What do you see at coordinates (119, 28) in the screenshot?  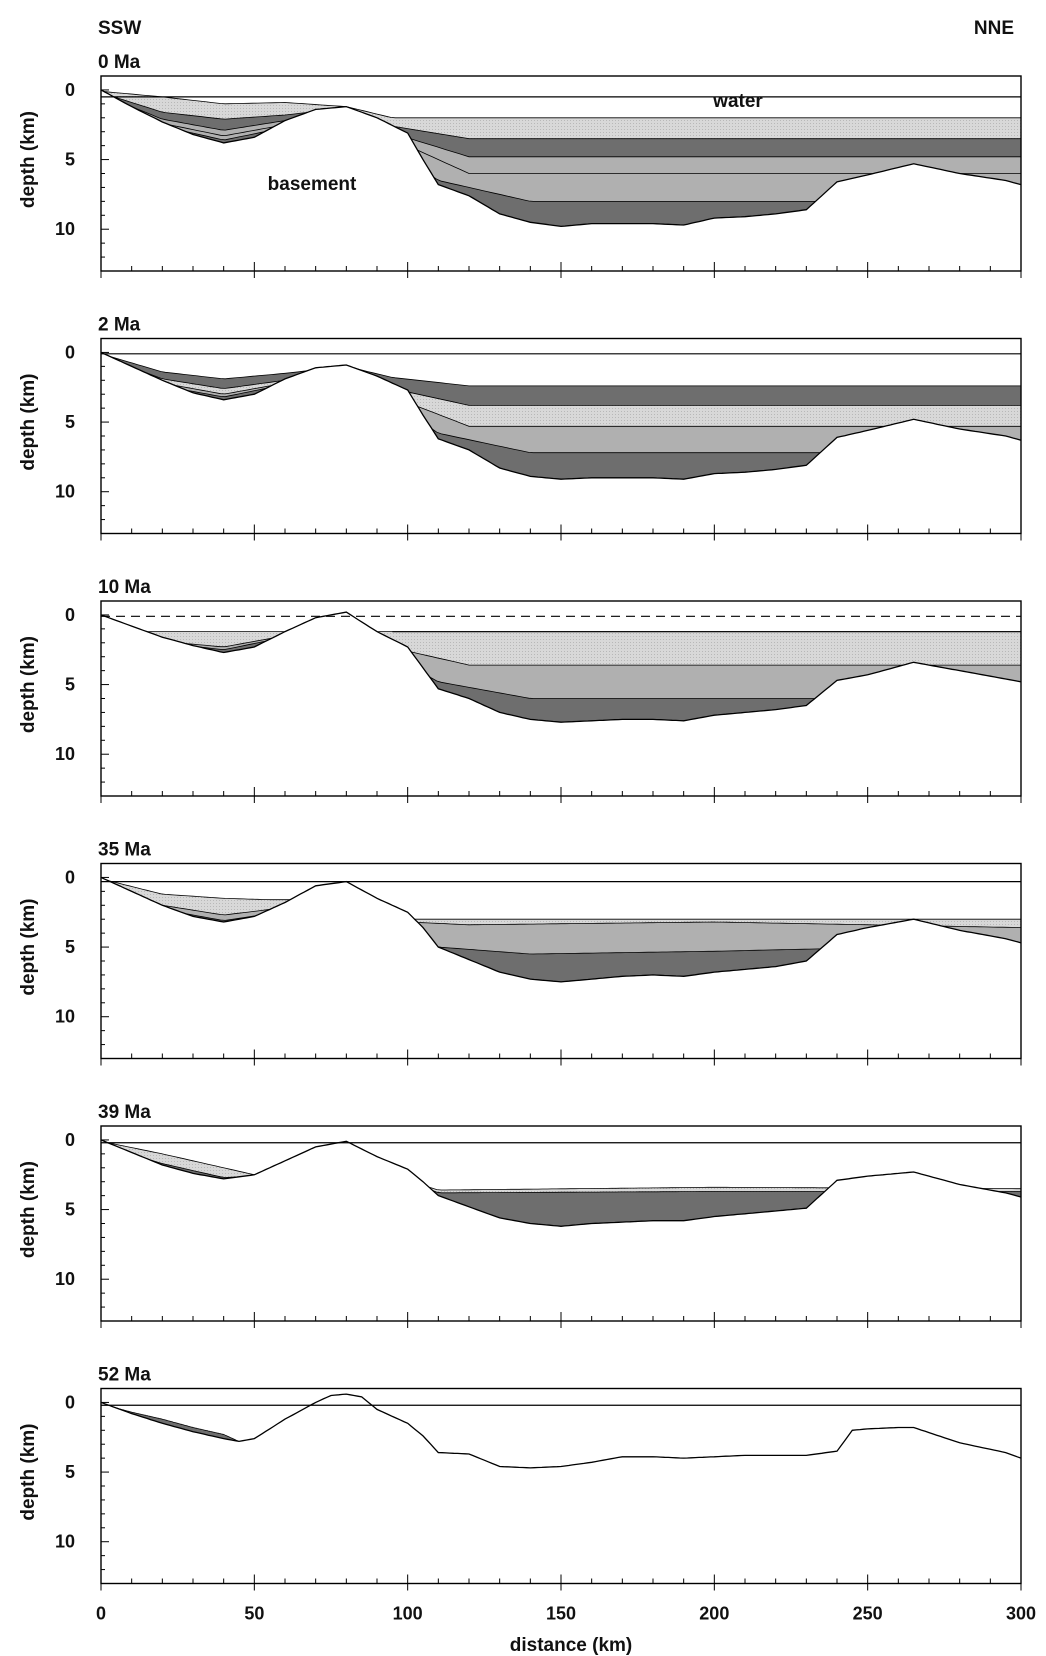 I see `ssw-direction-label: SSW` at bounding box center [119, 28].